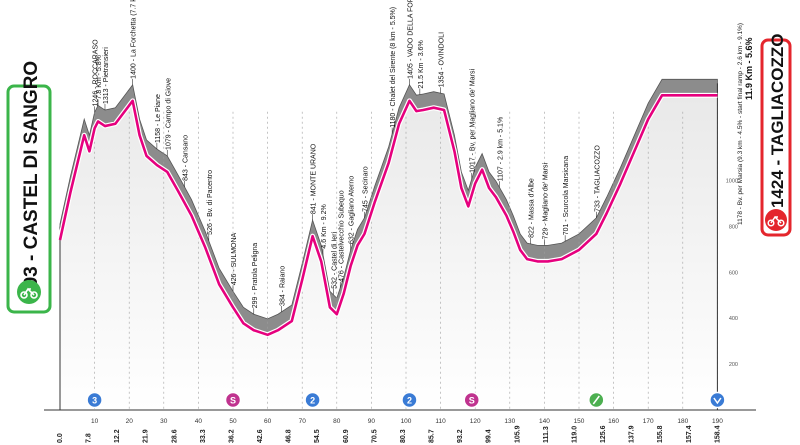 The image size is (800, 445). What do you see at coordinates (341, 236) in the screenshot?
I see `annotation-label: 476 - Castelvecchio Subequo` at bounding box center [341, 236].